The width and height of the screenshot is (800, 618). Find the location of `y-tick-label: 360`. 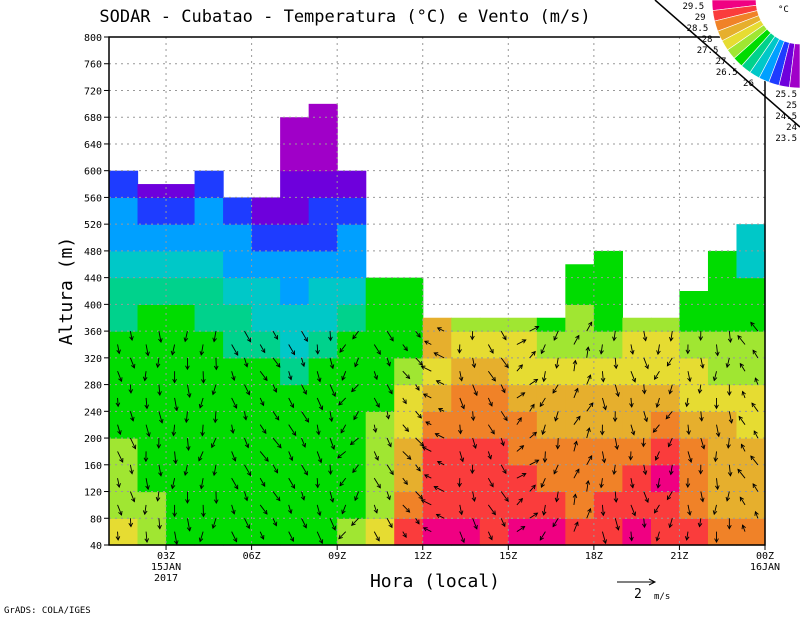

y-tick-label: 360 is located at coordinates (93, 332).